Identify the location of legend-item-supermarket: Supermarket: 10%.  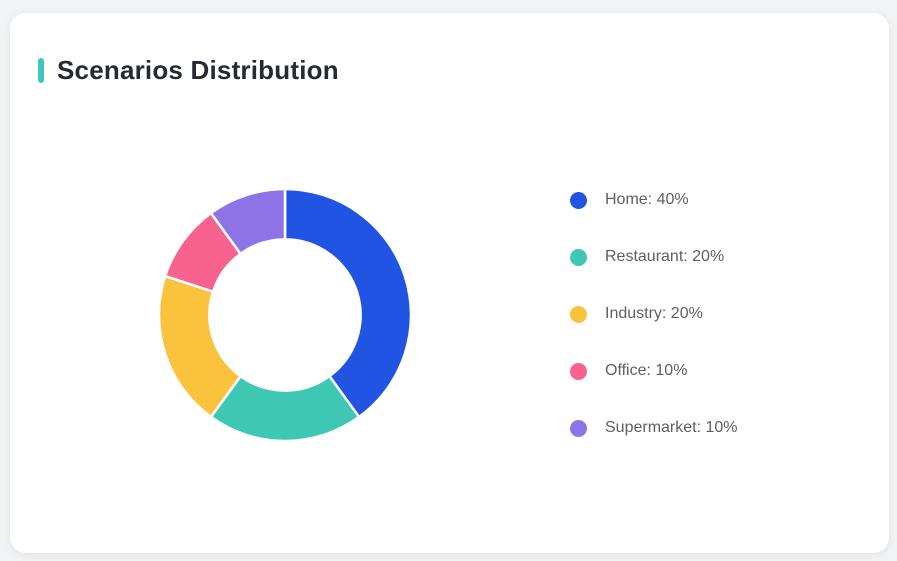
(654, 428).